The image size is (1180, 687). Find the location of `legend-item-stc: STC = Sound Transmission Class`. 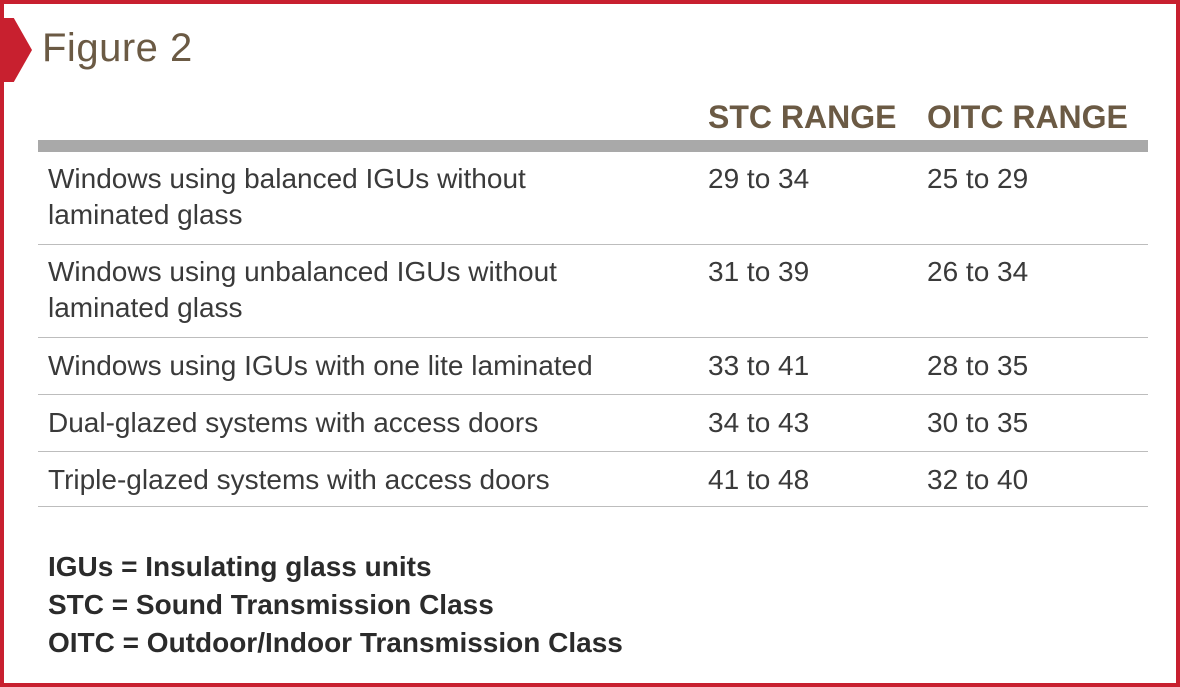

legend-item-stc: STC = Sound Transmission Class is located at coordinates (271, 604).